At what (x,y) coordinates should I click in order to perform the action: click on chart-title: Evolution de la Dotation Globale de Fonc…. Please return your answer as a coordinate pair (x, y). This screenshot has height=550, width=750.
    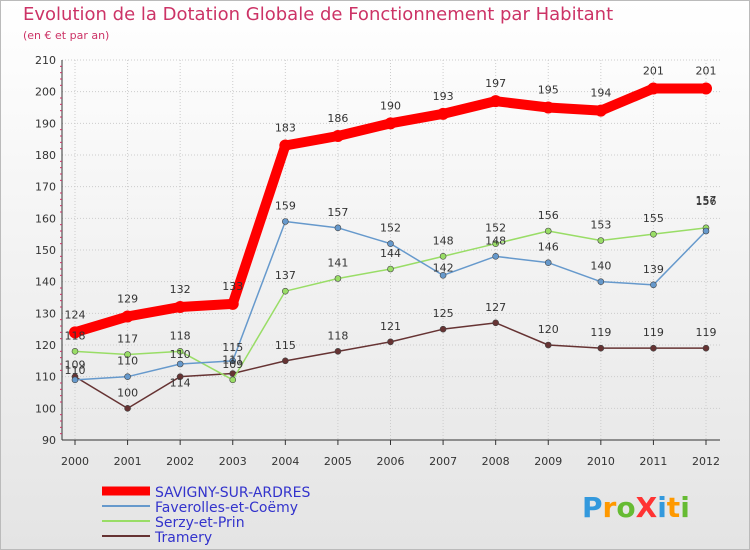
    Looking at the image, I should click on (318, 14).